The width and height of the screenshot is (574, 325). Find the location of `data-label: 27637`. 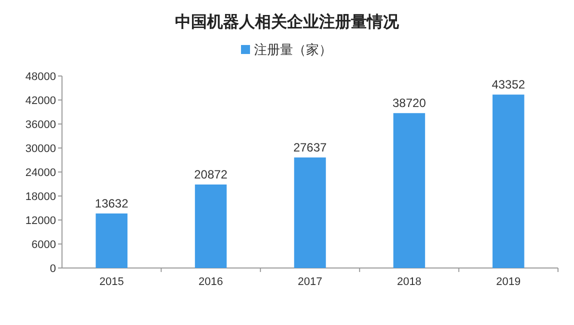

data-label: 27637 is located at coordinates (310, 147).